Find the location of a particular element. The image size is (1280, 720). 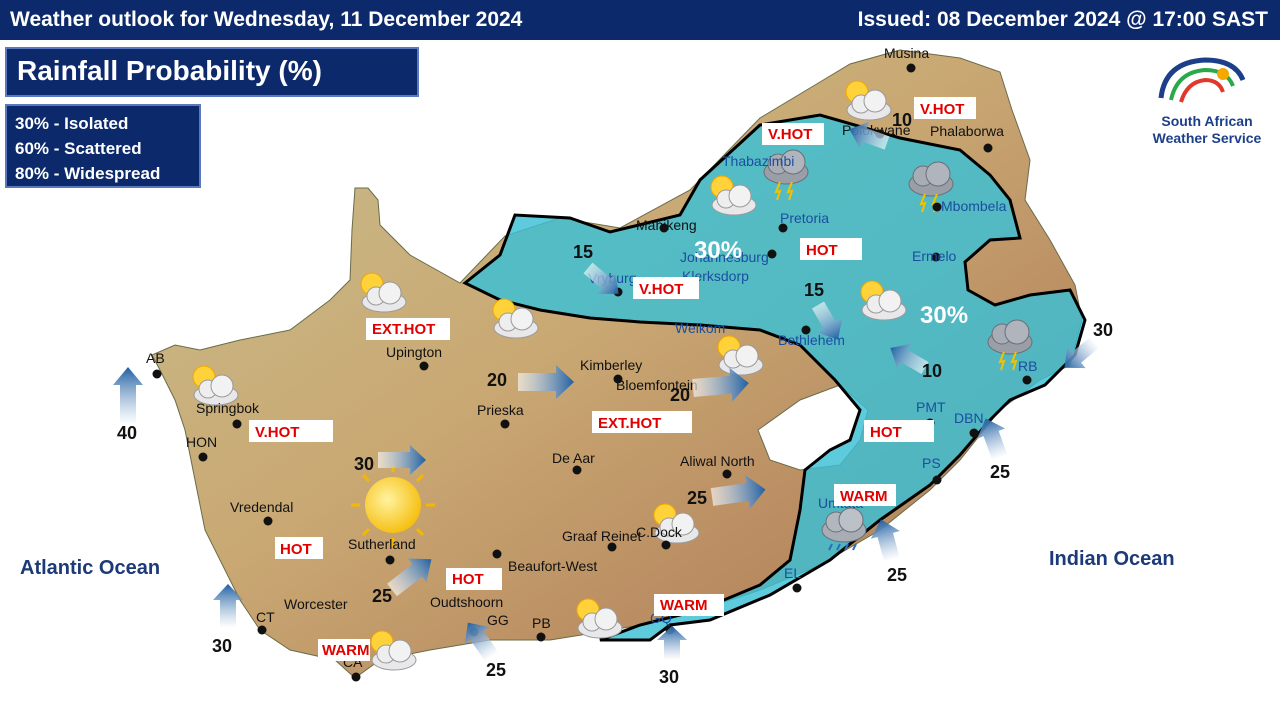

city-label-musina: Musina is located at coordinates (906, 53).